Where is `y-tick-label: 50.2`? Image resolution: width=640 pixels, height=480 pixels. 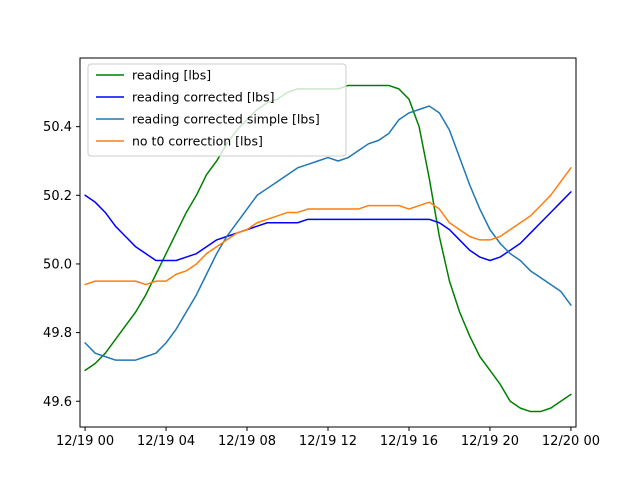 y-tick-label: 50.2 is located at coordinates (57, 196).